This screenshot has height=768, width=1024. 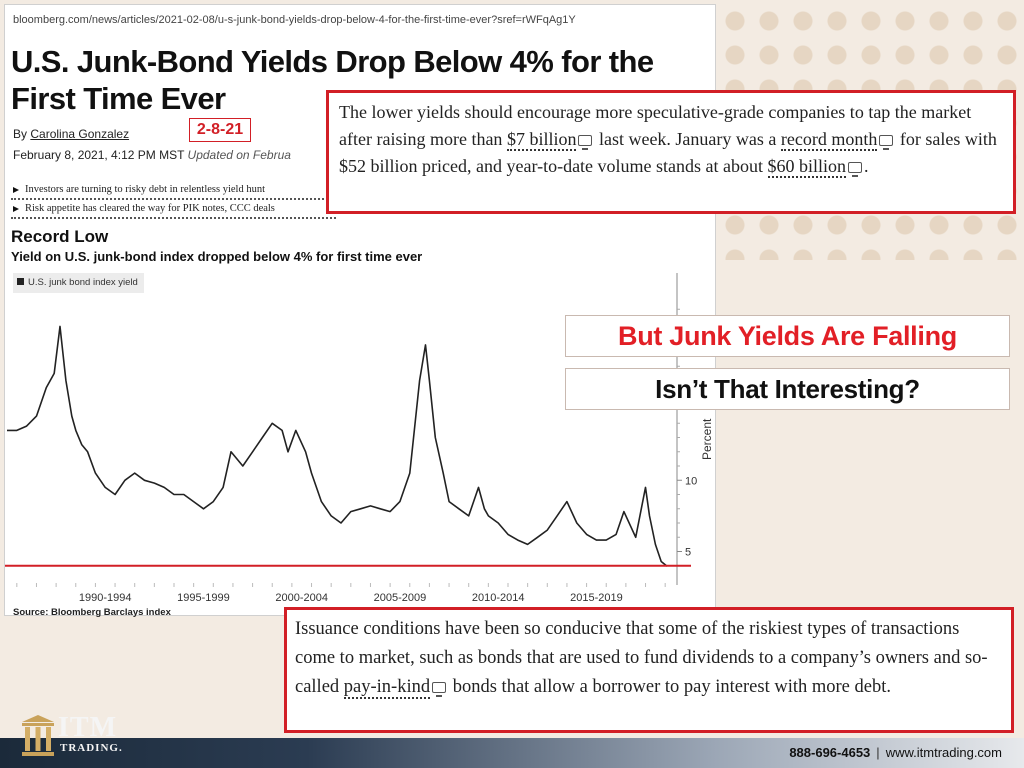 I want to click on byline: By Carolina Gonzalez, so click(x=71, y=134).